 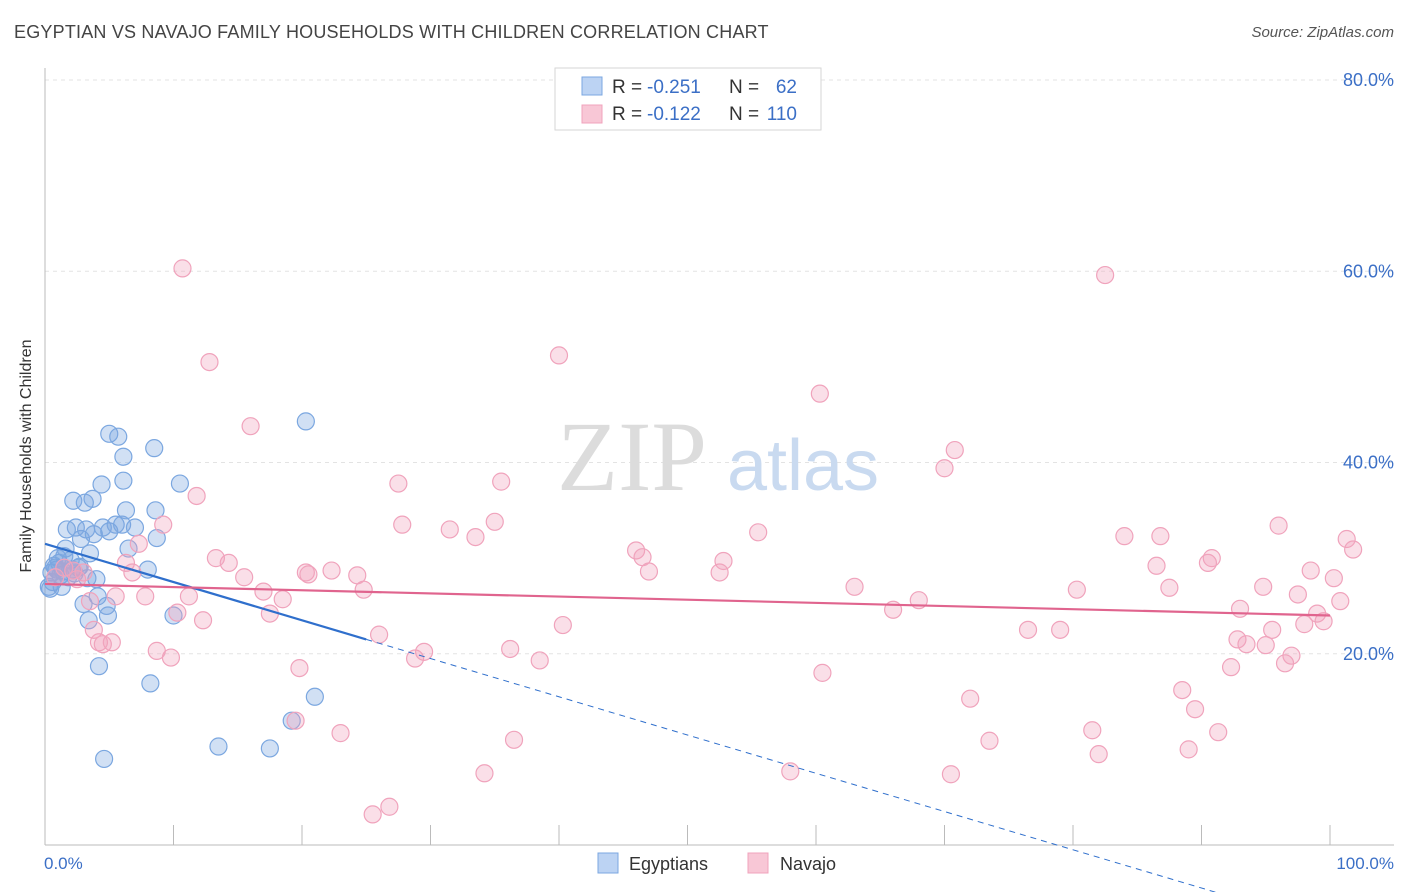 What do you see at coordinates (1322, 32) in the screenshot?
I see `source-credit: Source: ZipAtlas.com` at bounding box center [1322, 32].